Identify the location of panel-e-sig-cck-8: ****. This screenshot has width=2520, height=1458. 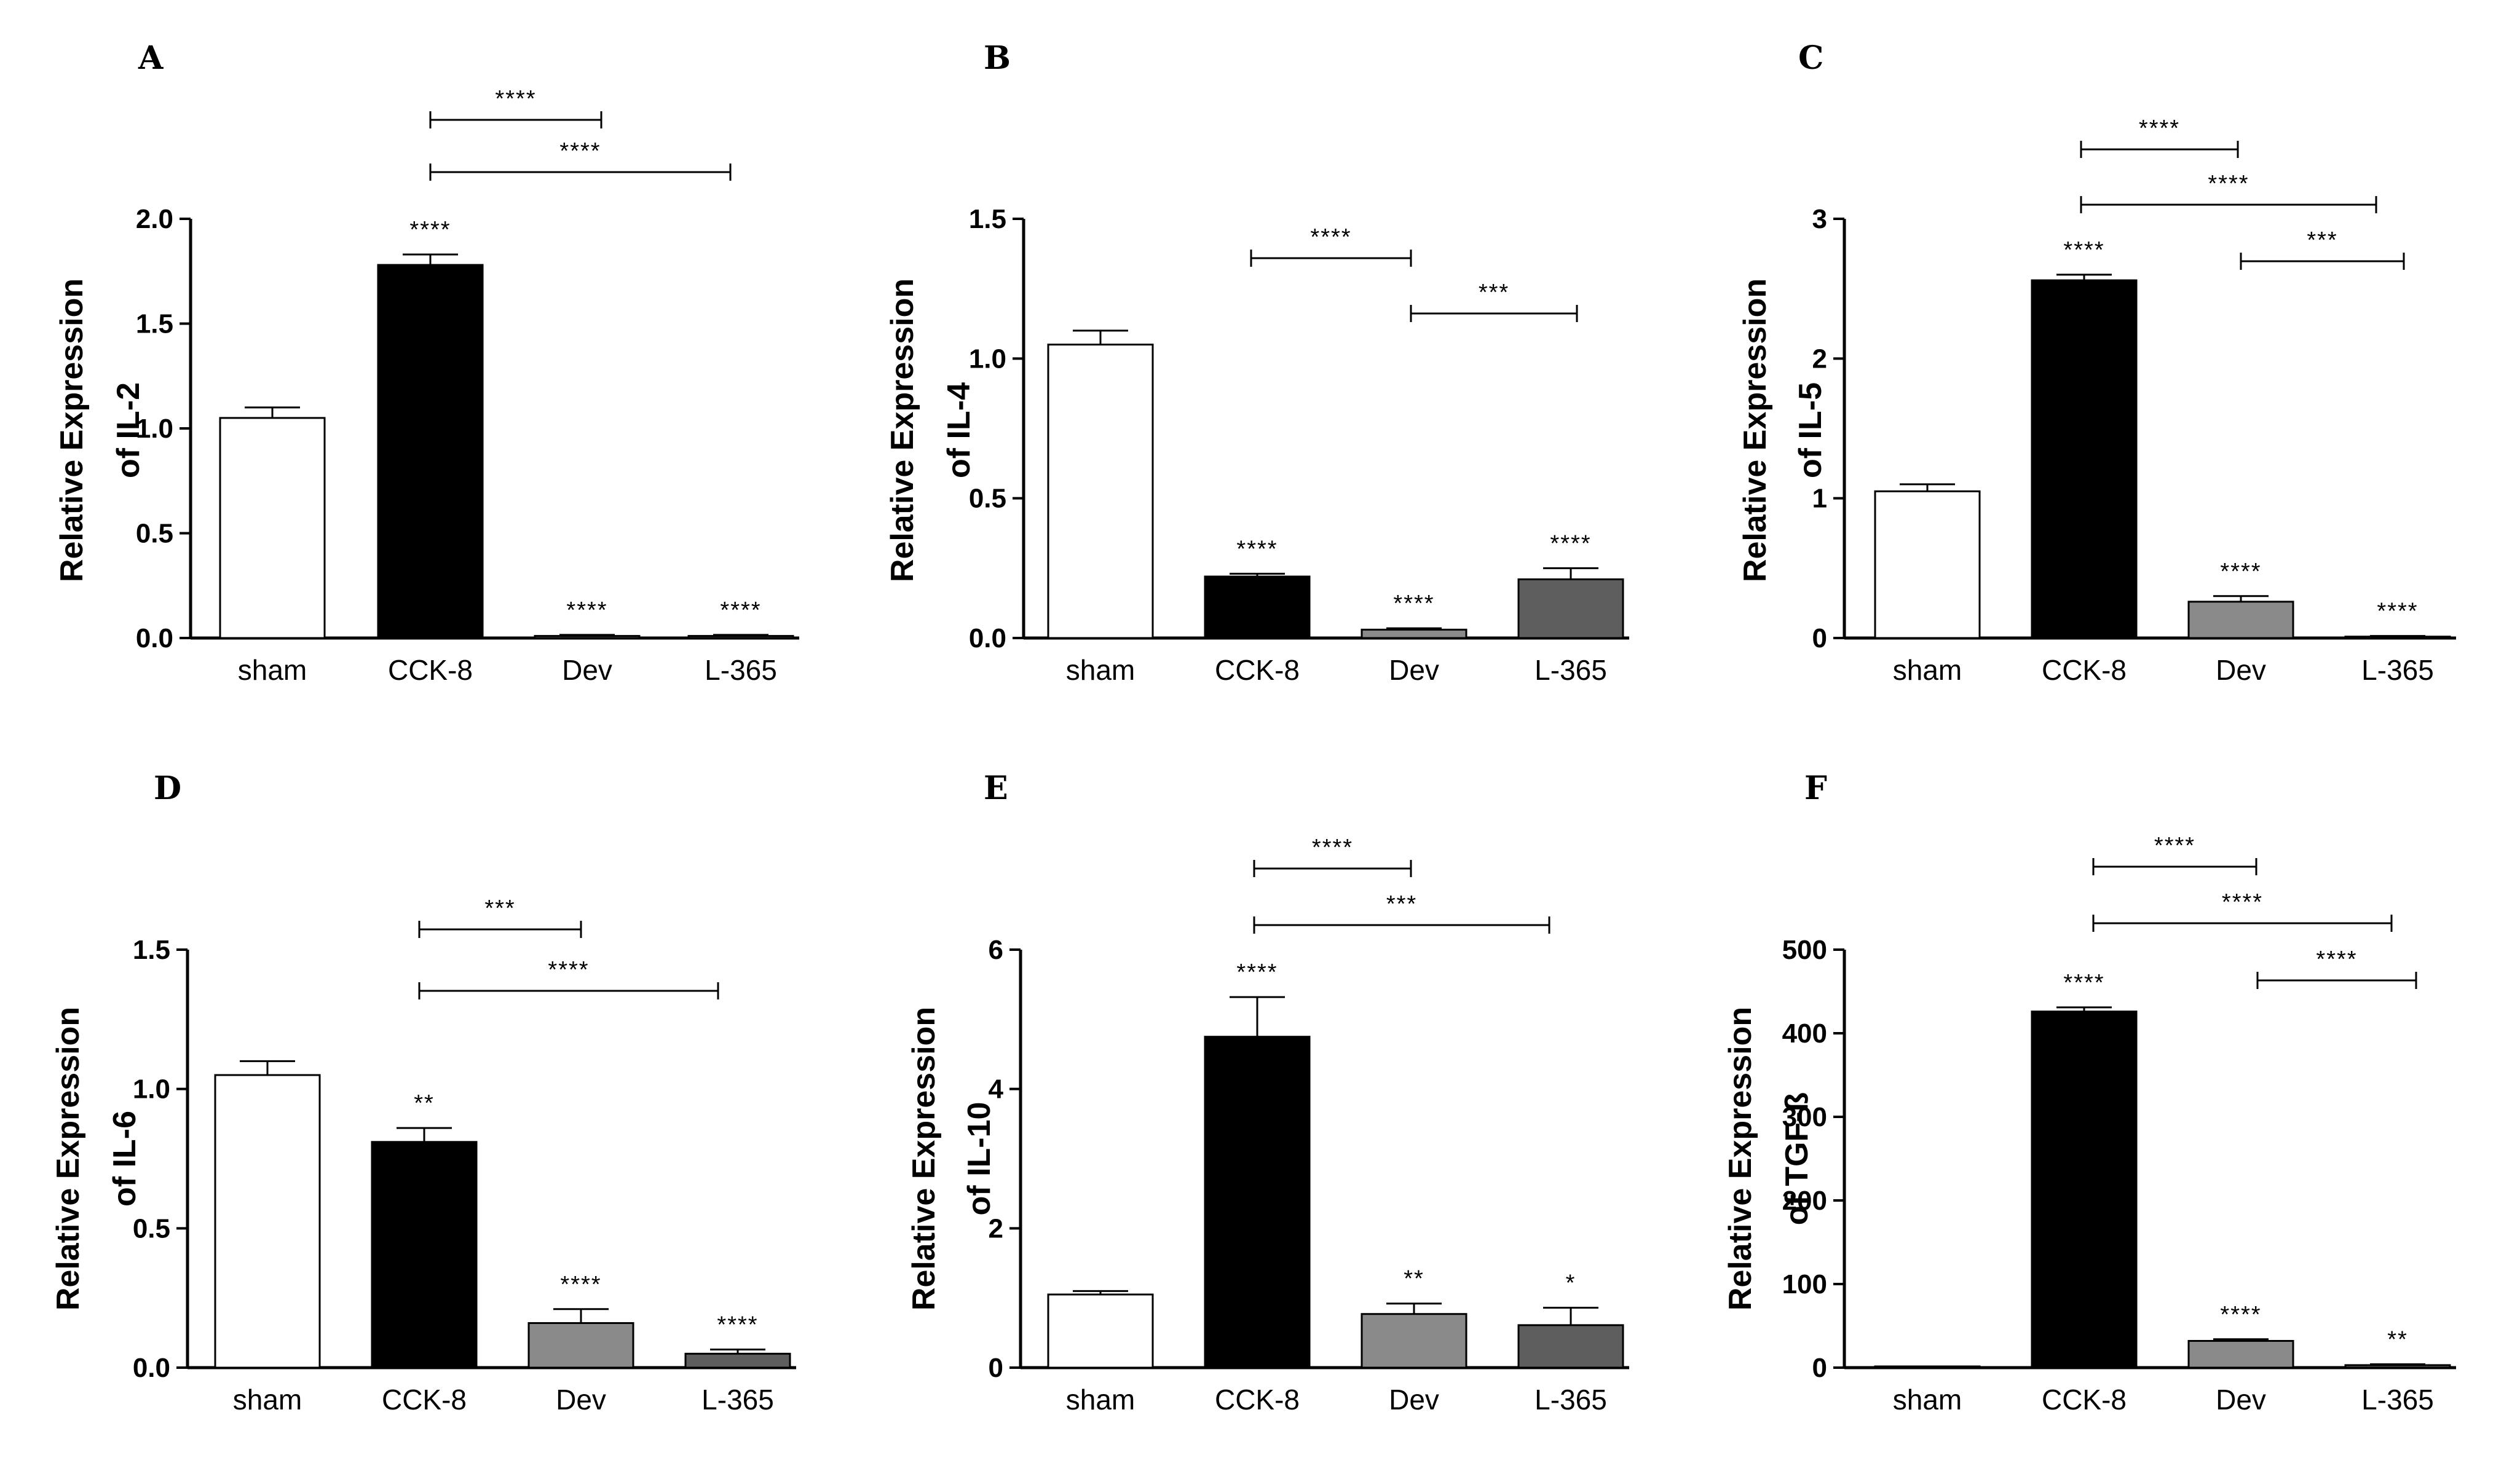
(1257, 972).